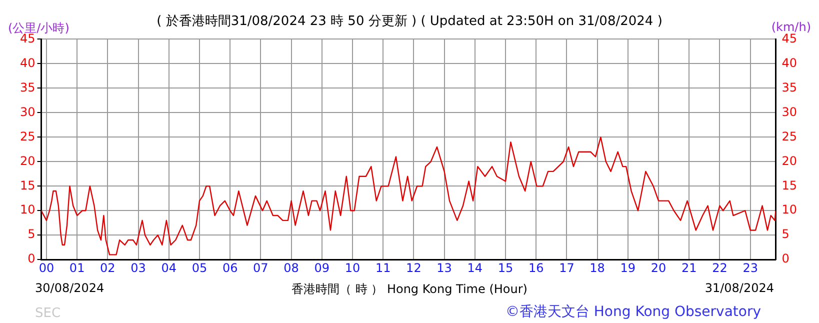 The height and width of the screenshot is (323, 819). I want to click on x-tick-label: 03, so click(138, 267).